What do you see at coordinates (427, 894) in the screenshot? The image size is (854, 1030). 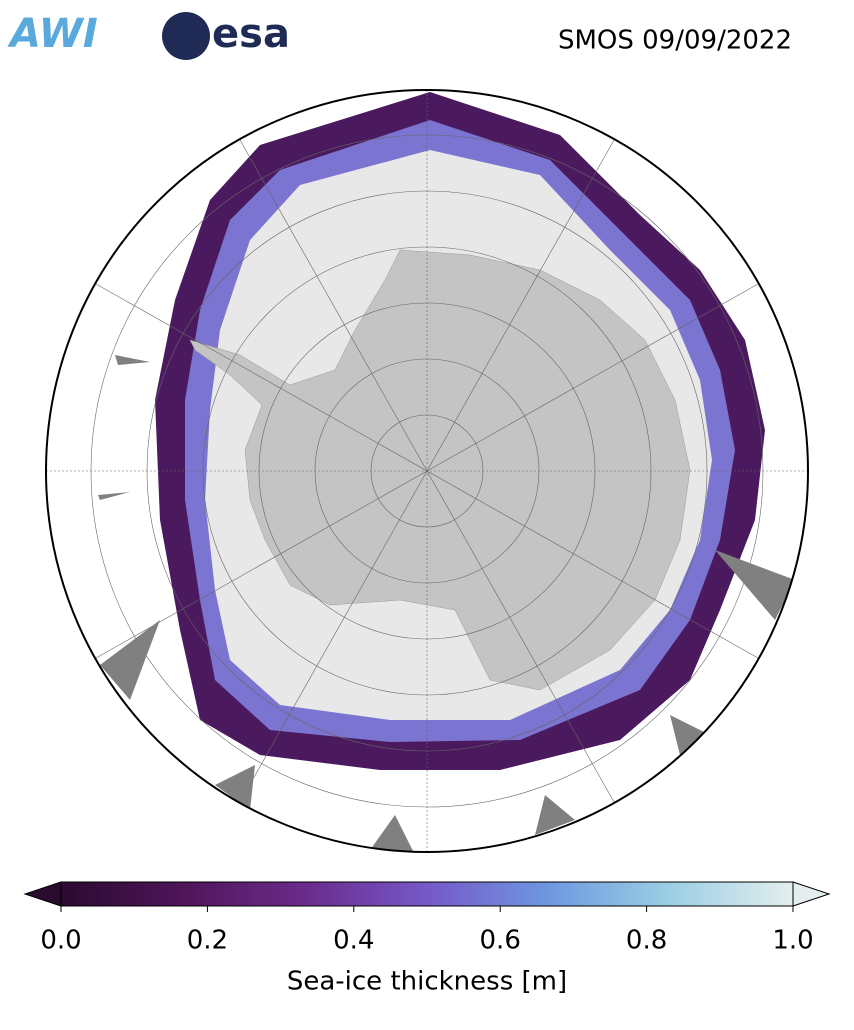 I see `colorbar-gradient` at bounding box center [427, 894].